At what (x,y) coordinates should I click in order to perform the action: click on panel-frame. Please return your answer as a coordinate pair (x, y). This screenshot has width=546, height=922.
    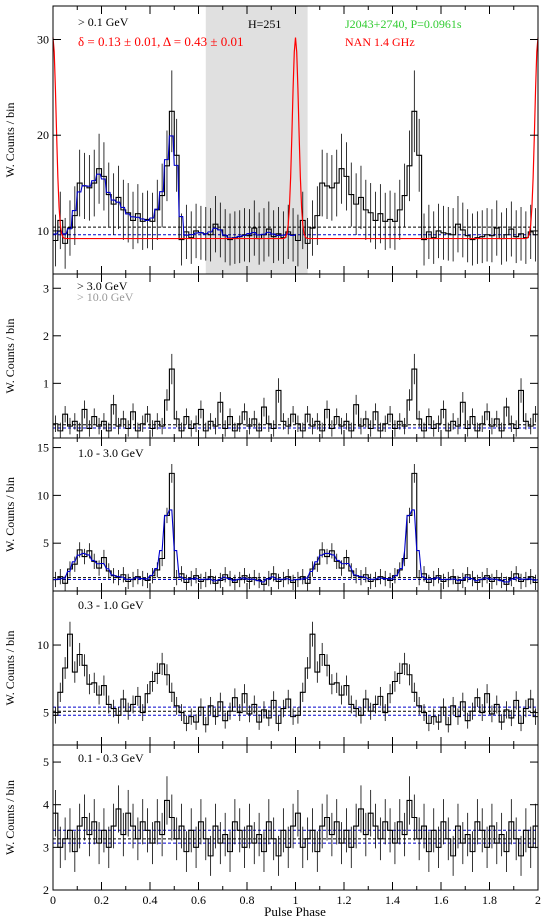
    Looking at the image, I should click on (295, 514).